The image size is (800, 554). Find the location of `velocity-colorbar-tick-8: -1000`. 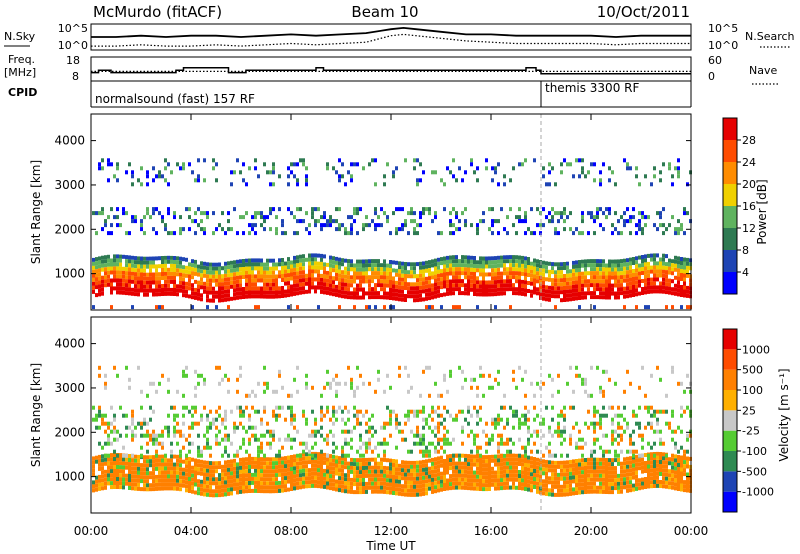

velocity-colorbar-tick-8: -1000 is located at coordinates (758, 492).